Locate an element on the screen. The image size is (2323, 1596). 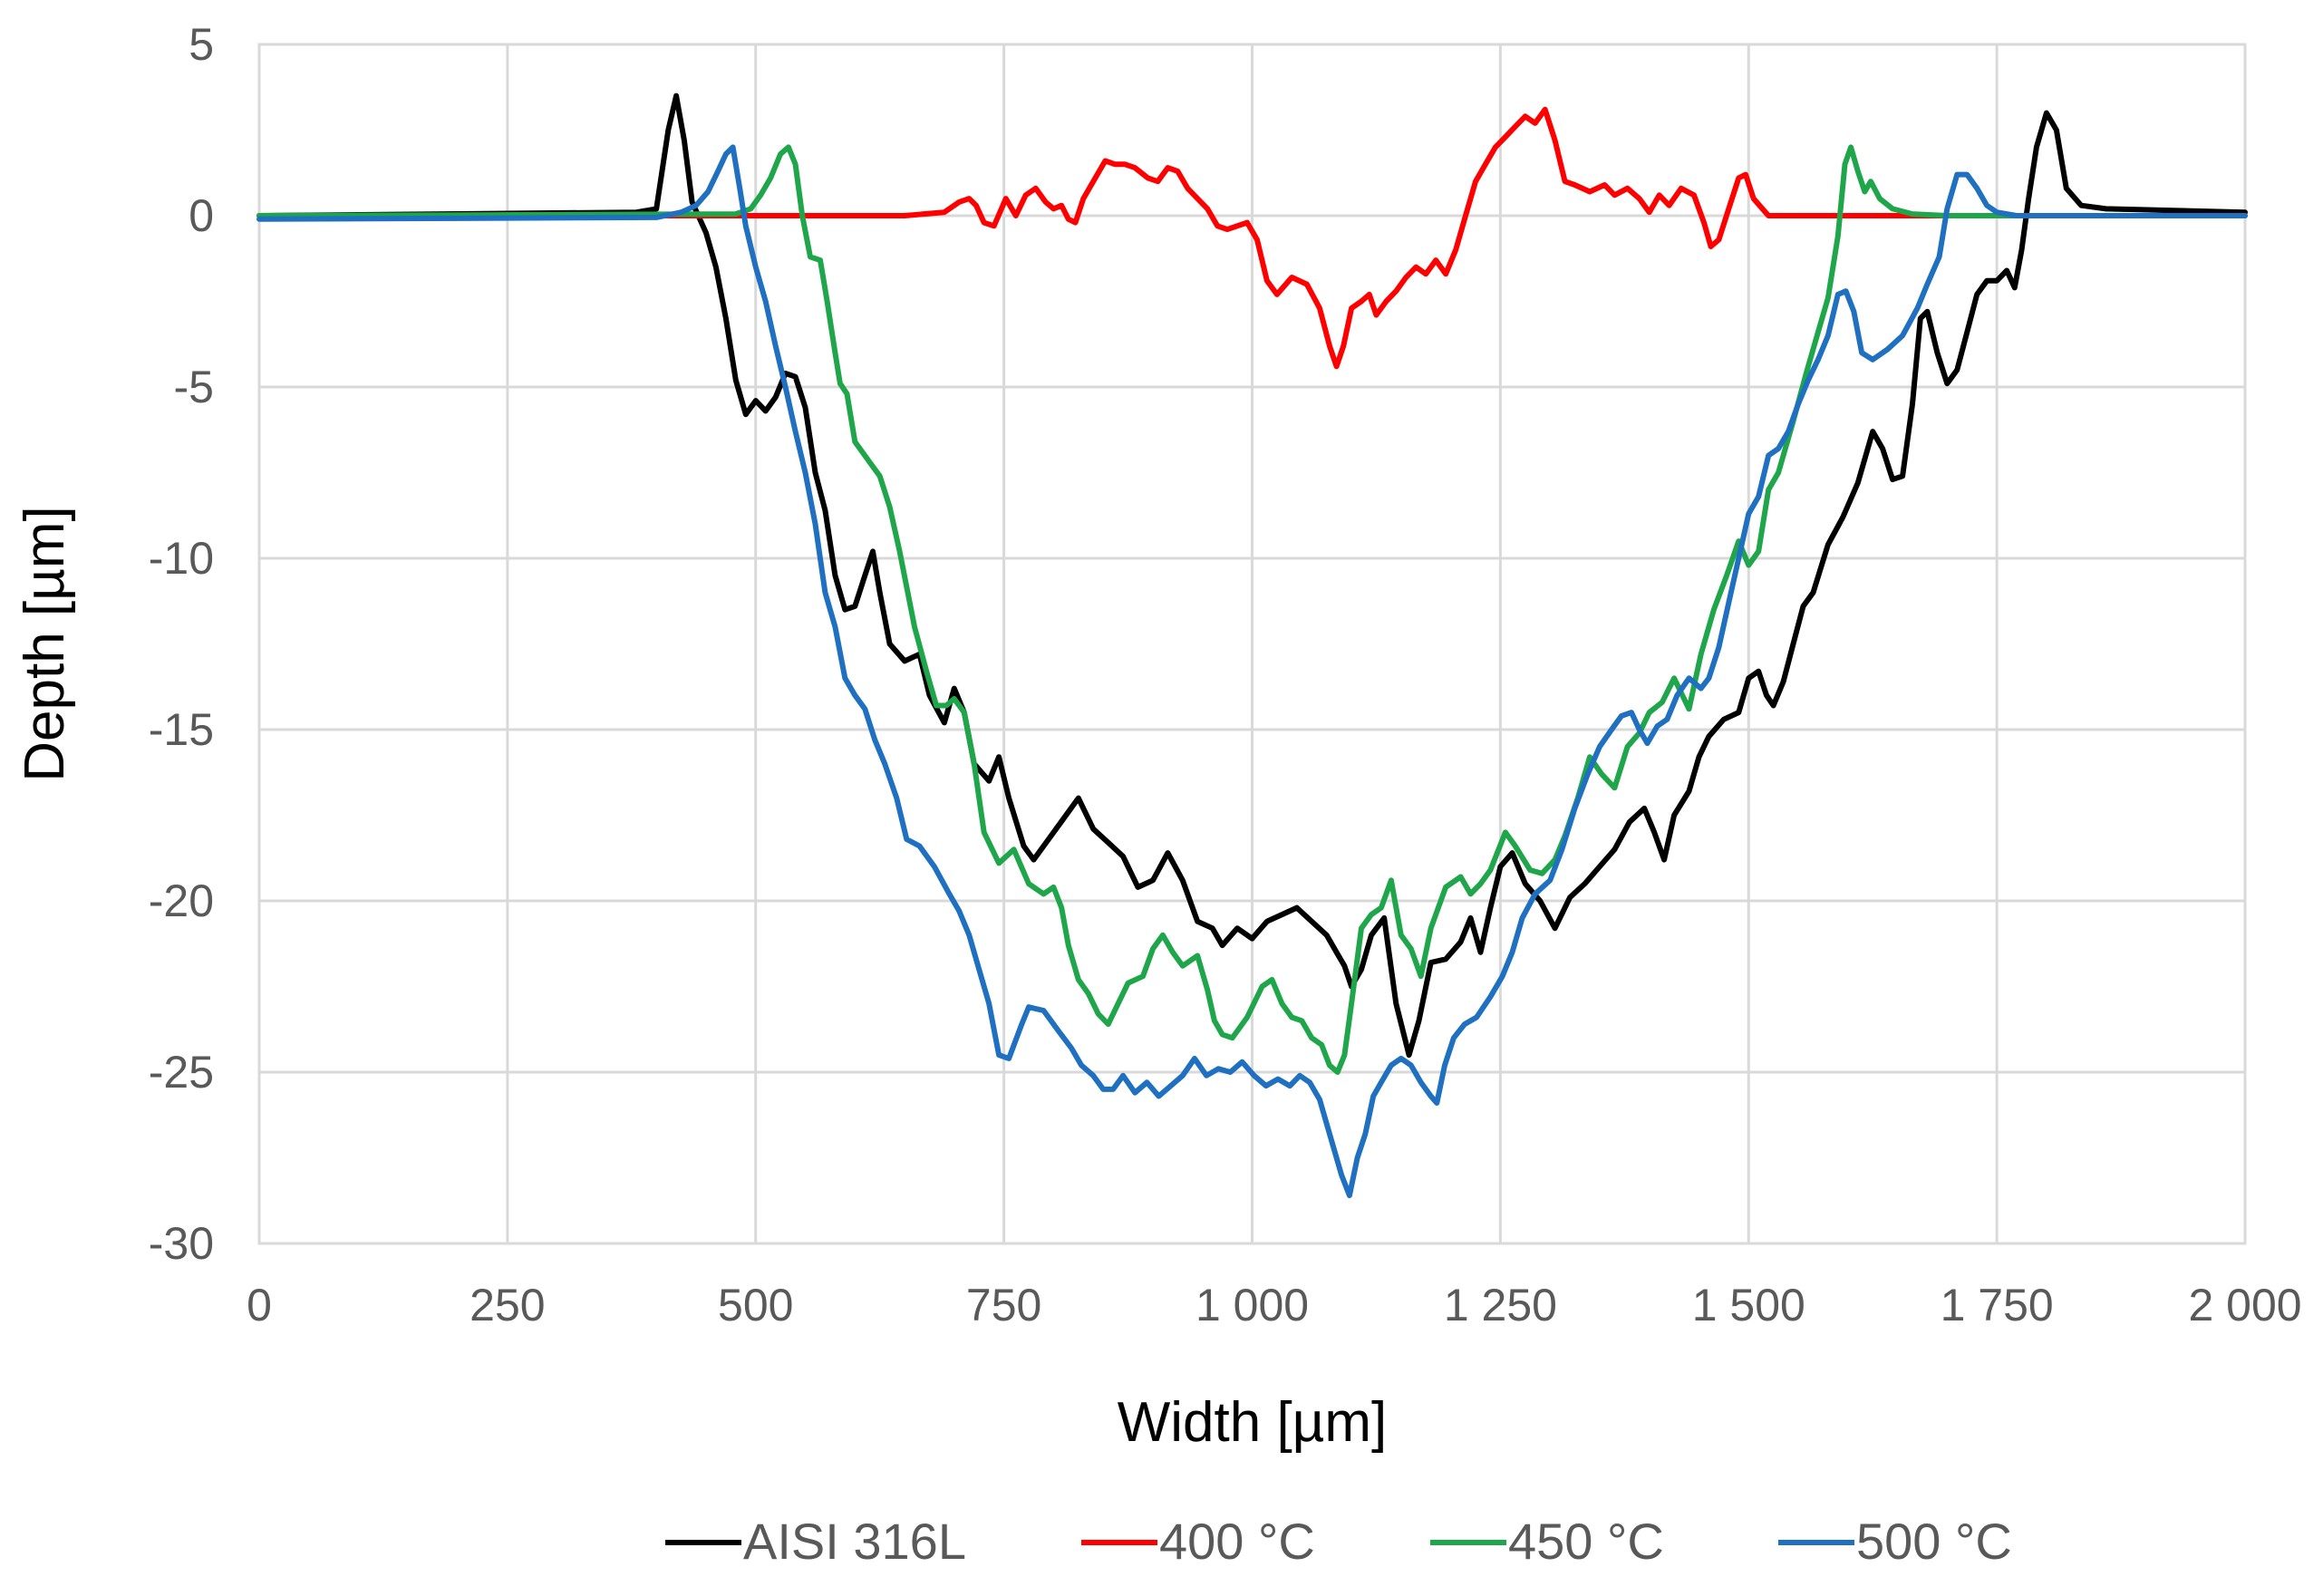
x-tick-label: 750 is located at coordinates (1003, 1305).